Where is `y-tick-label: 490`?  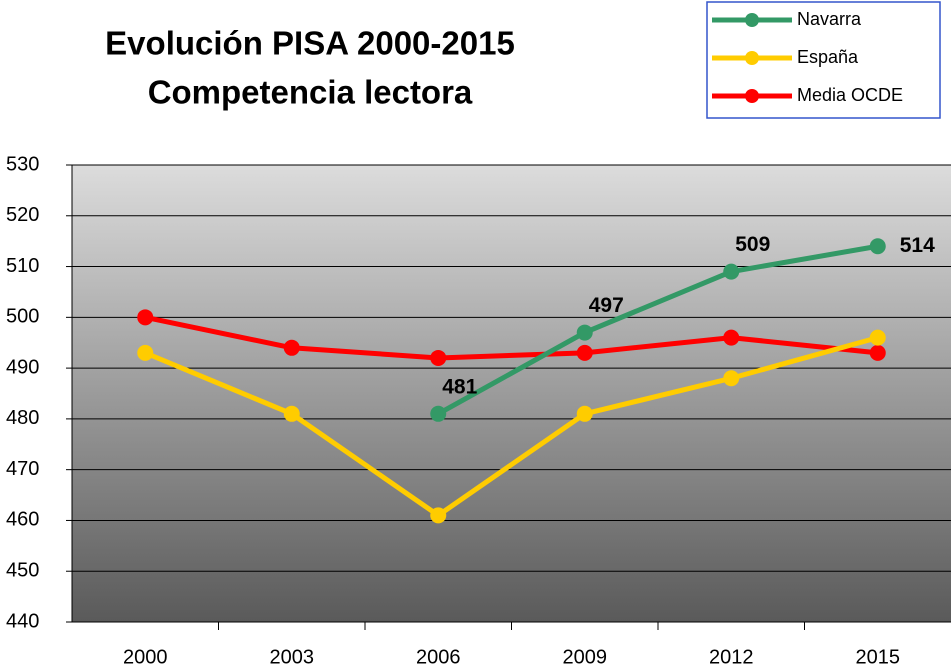 y-tick-label: 490 is located at coordinates (22, 367).